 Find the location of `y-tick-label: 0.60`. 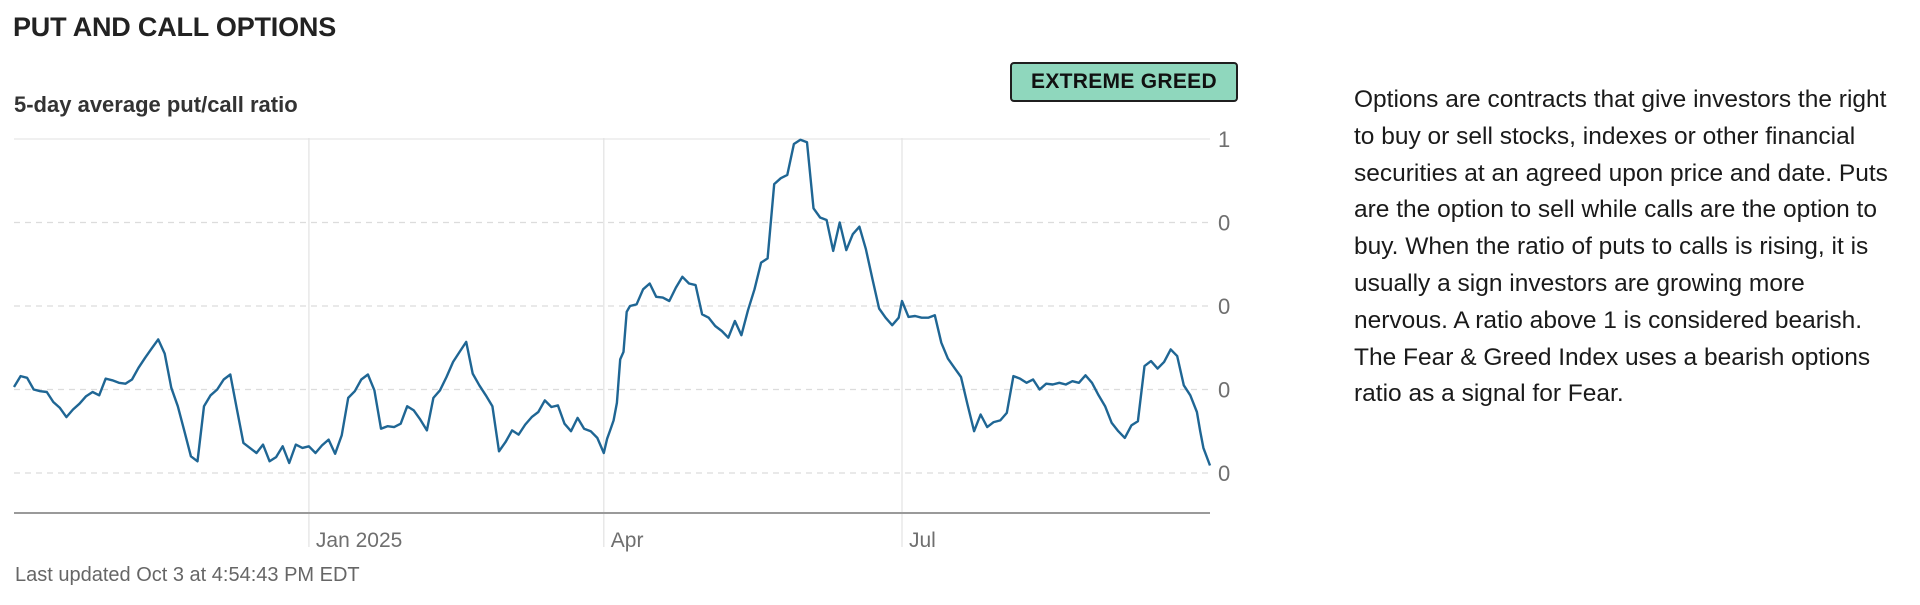

y-tick-label: 0.60 is located at coordinates (1224, 473).